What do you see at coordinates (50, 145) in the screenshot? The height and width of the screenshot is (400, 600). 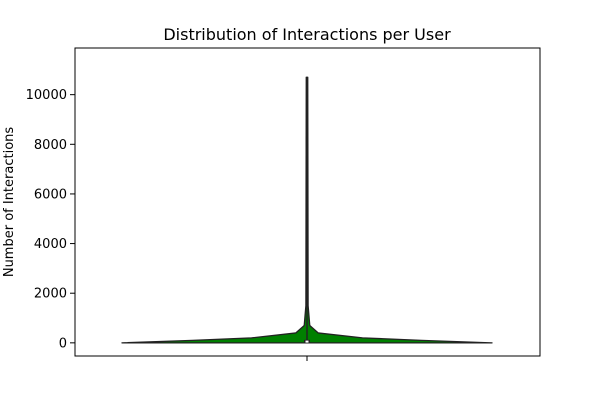 I see `y-tick-label: 8000` at bounding box center [50, 145].